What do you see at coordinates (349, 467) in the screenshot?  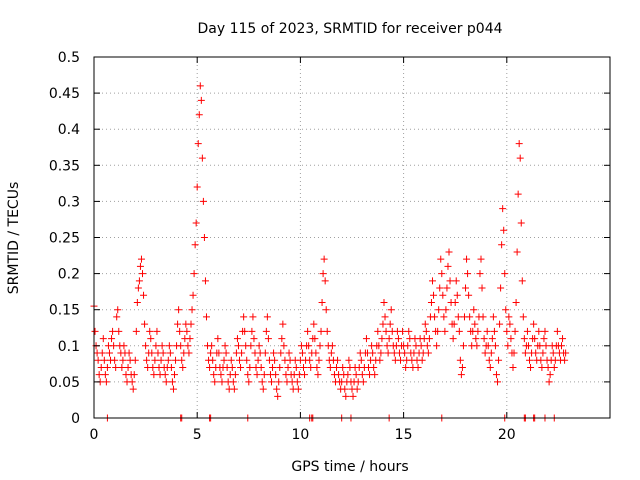 I see `x-axis-title: GPS time / hours` at bounding box center [349, 467].